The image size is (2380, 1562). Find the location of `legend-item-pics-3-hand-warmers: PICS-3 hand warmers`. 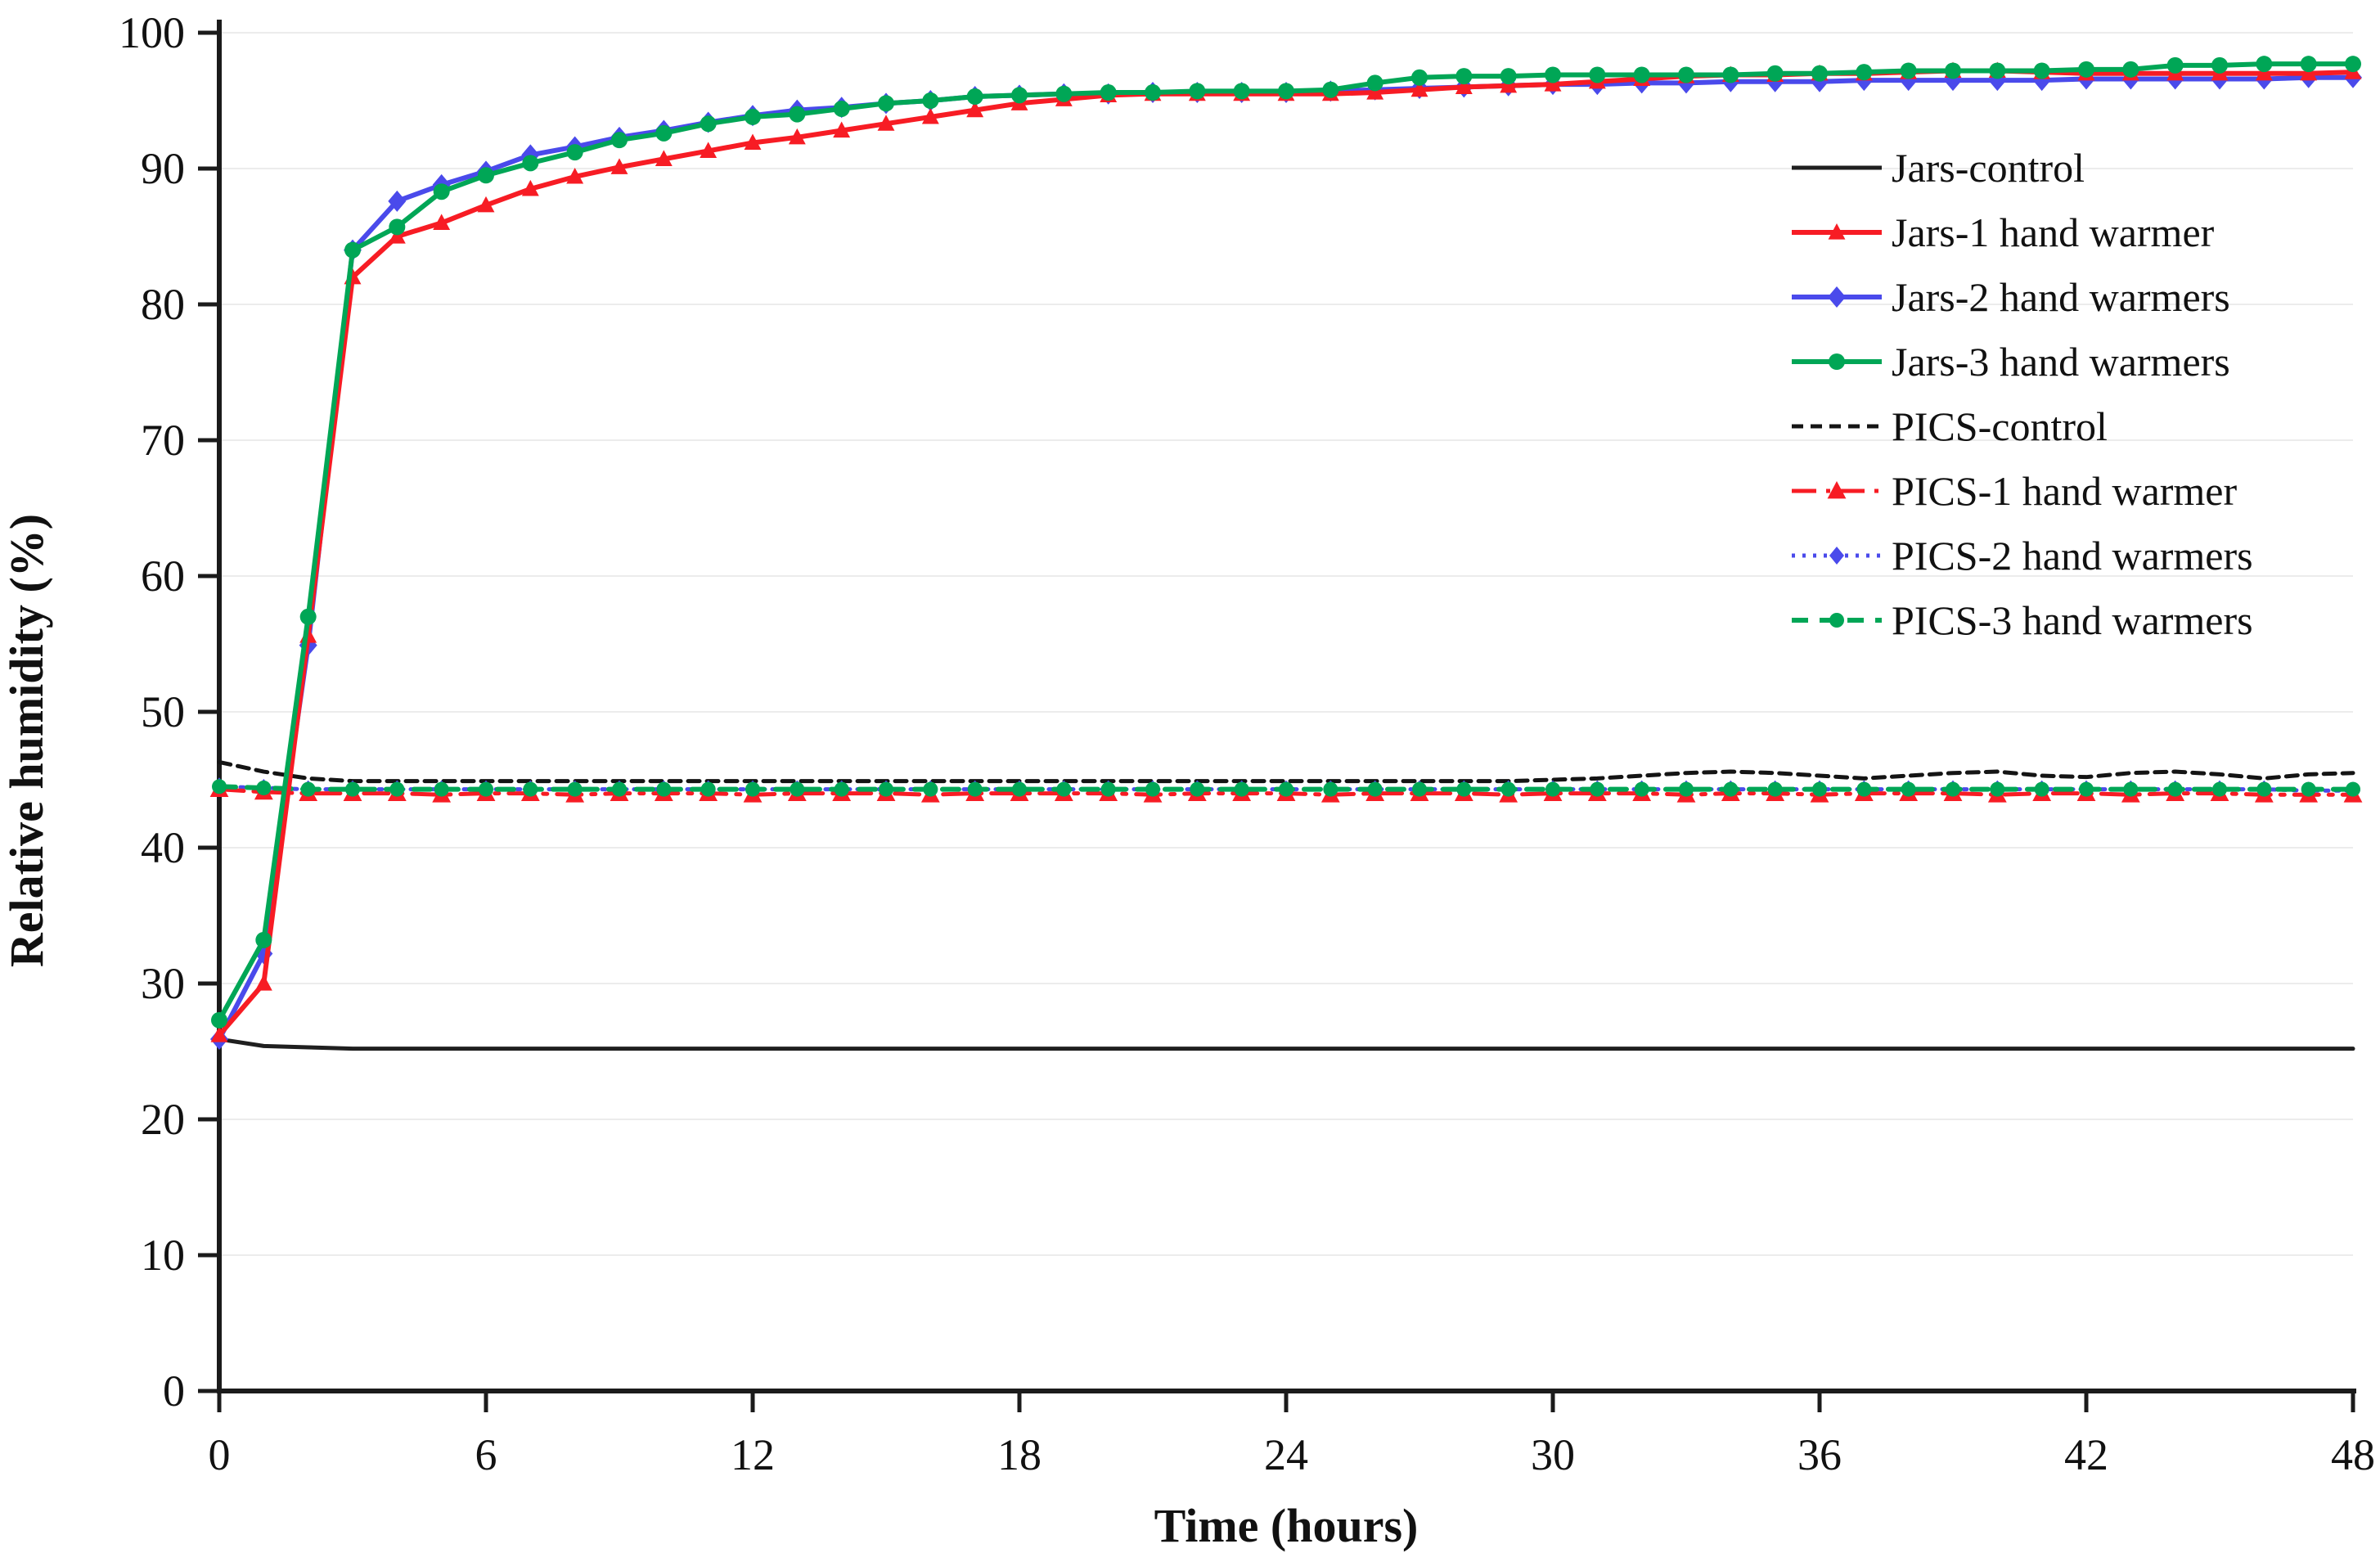

legend-item-pics-3-hand-warmers: PICS-3 hand warmers is located at coordinates (2023, 620).